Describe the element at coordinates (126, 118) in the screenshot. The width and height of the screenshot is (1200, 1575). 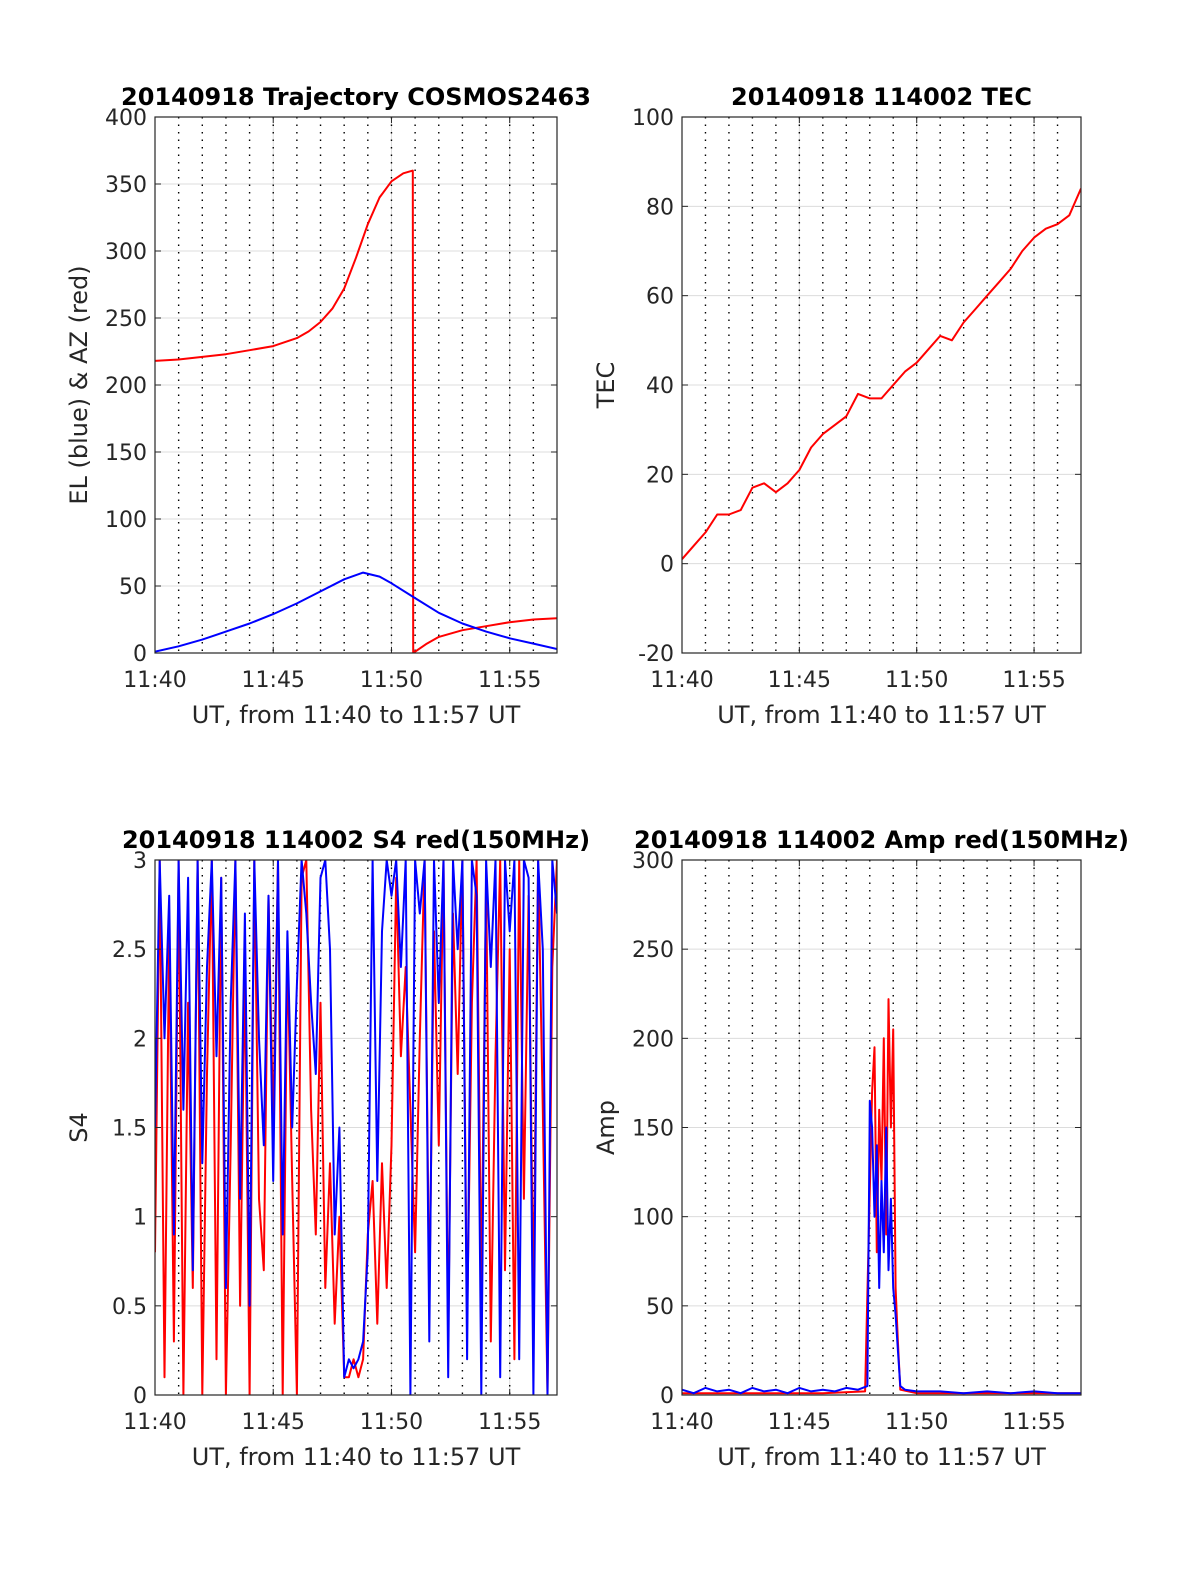
I see `y-tick-label: 400` at that location.